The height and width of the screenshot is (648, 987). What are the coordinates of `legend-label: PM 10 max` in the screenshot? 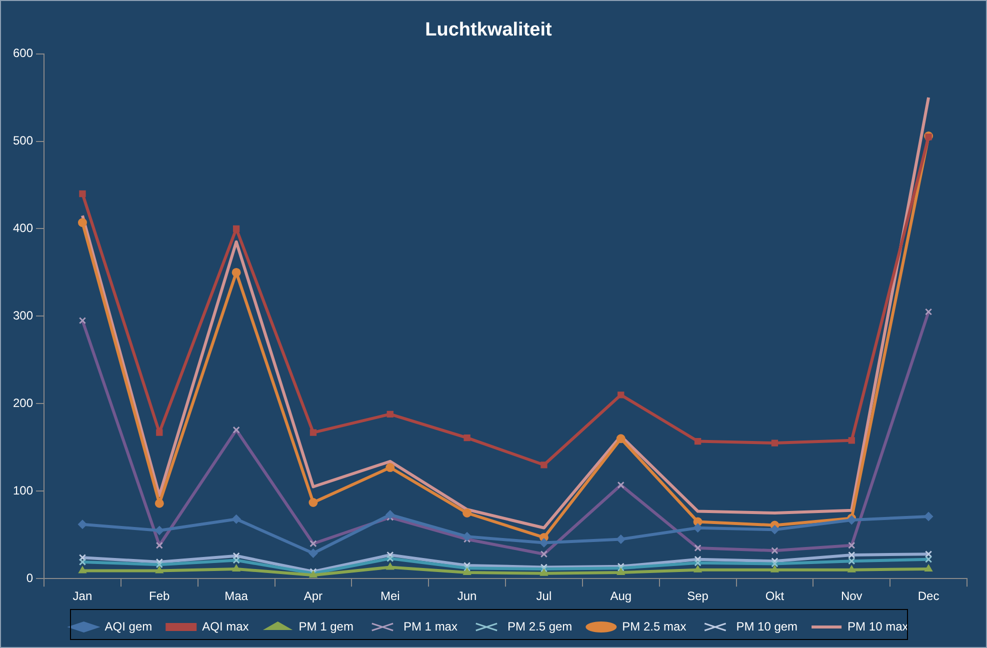 It's located at (878, 626).